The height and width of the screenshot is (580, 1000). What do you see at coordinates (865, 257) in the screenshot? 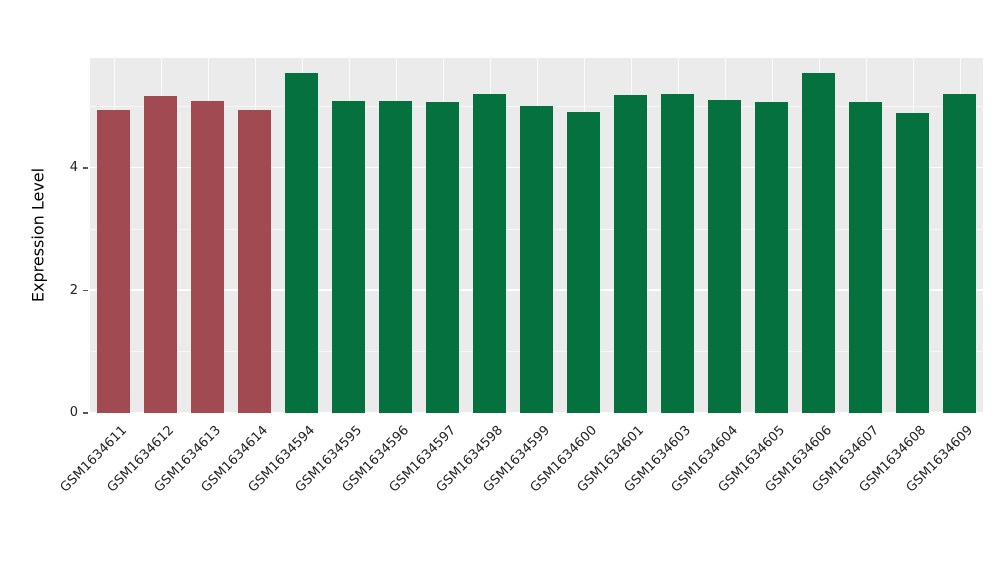
I see `bar-GSM1634607` at bounding box center [865, 257].